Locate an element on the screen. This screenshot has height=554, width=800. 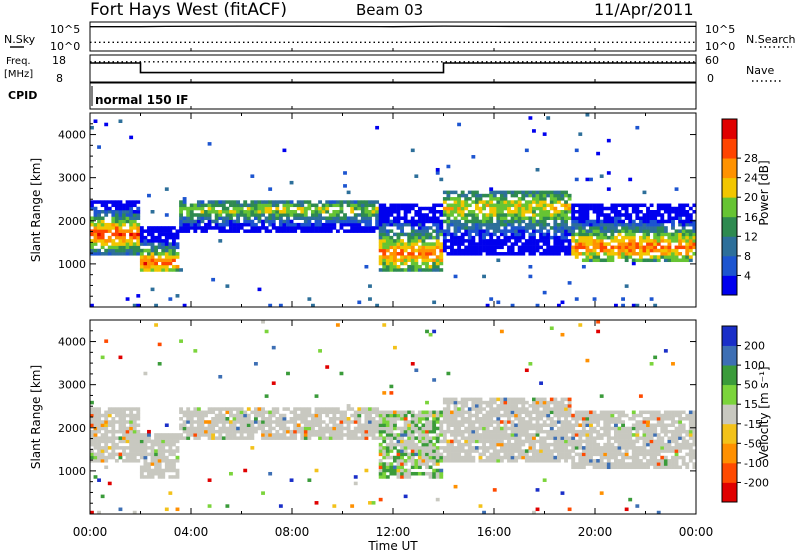
colorbar-tick-label: 100 is located at coordinates (754, 365).